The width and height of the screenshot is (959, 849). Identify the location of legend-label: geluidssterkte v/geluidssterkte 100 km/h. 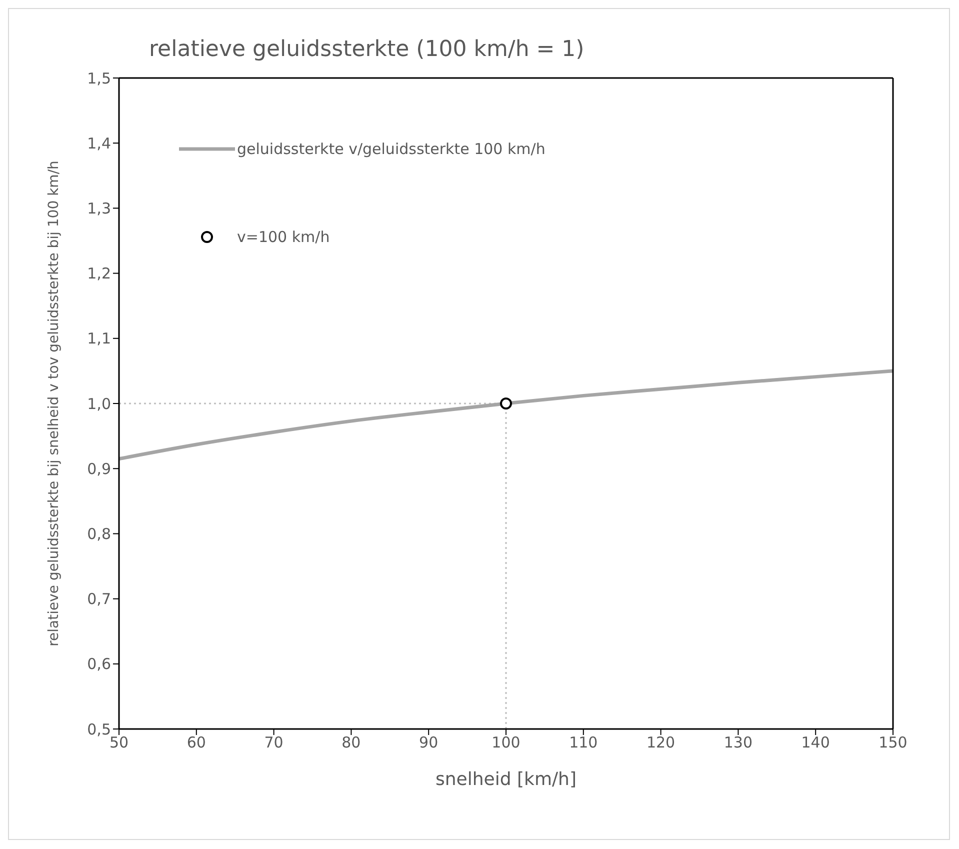
(391, 149).